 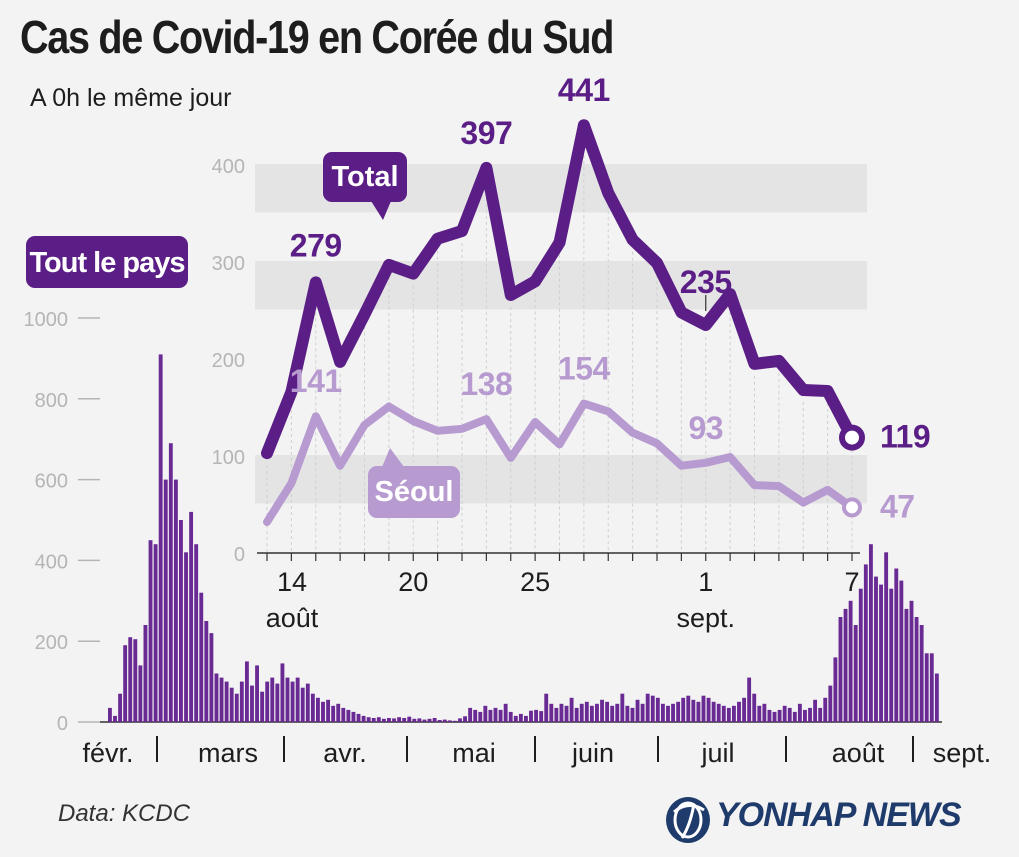 What do you see at coordinates (486, 384) in the screenshot?
I see `data-label-seoul: 138` at bounding box center [486, 384].